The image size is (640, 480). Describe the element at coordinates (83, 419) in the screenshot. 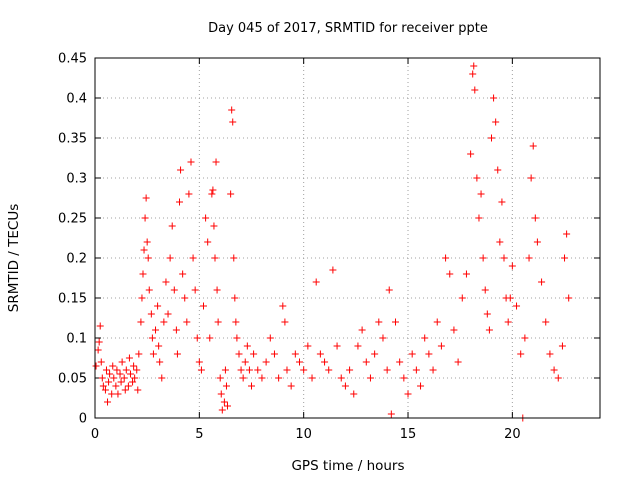

I see `y-tick-label: 0` at that location.